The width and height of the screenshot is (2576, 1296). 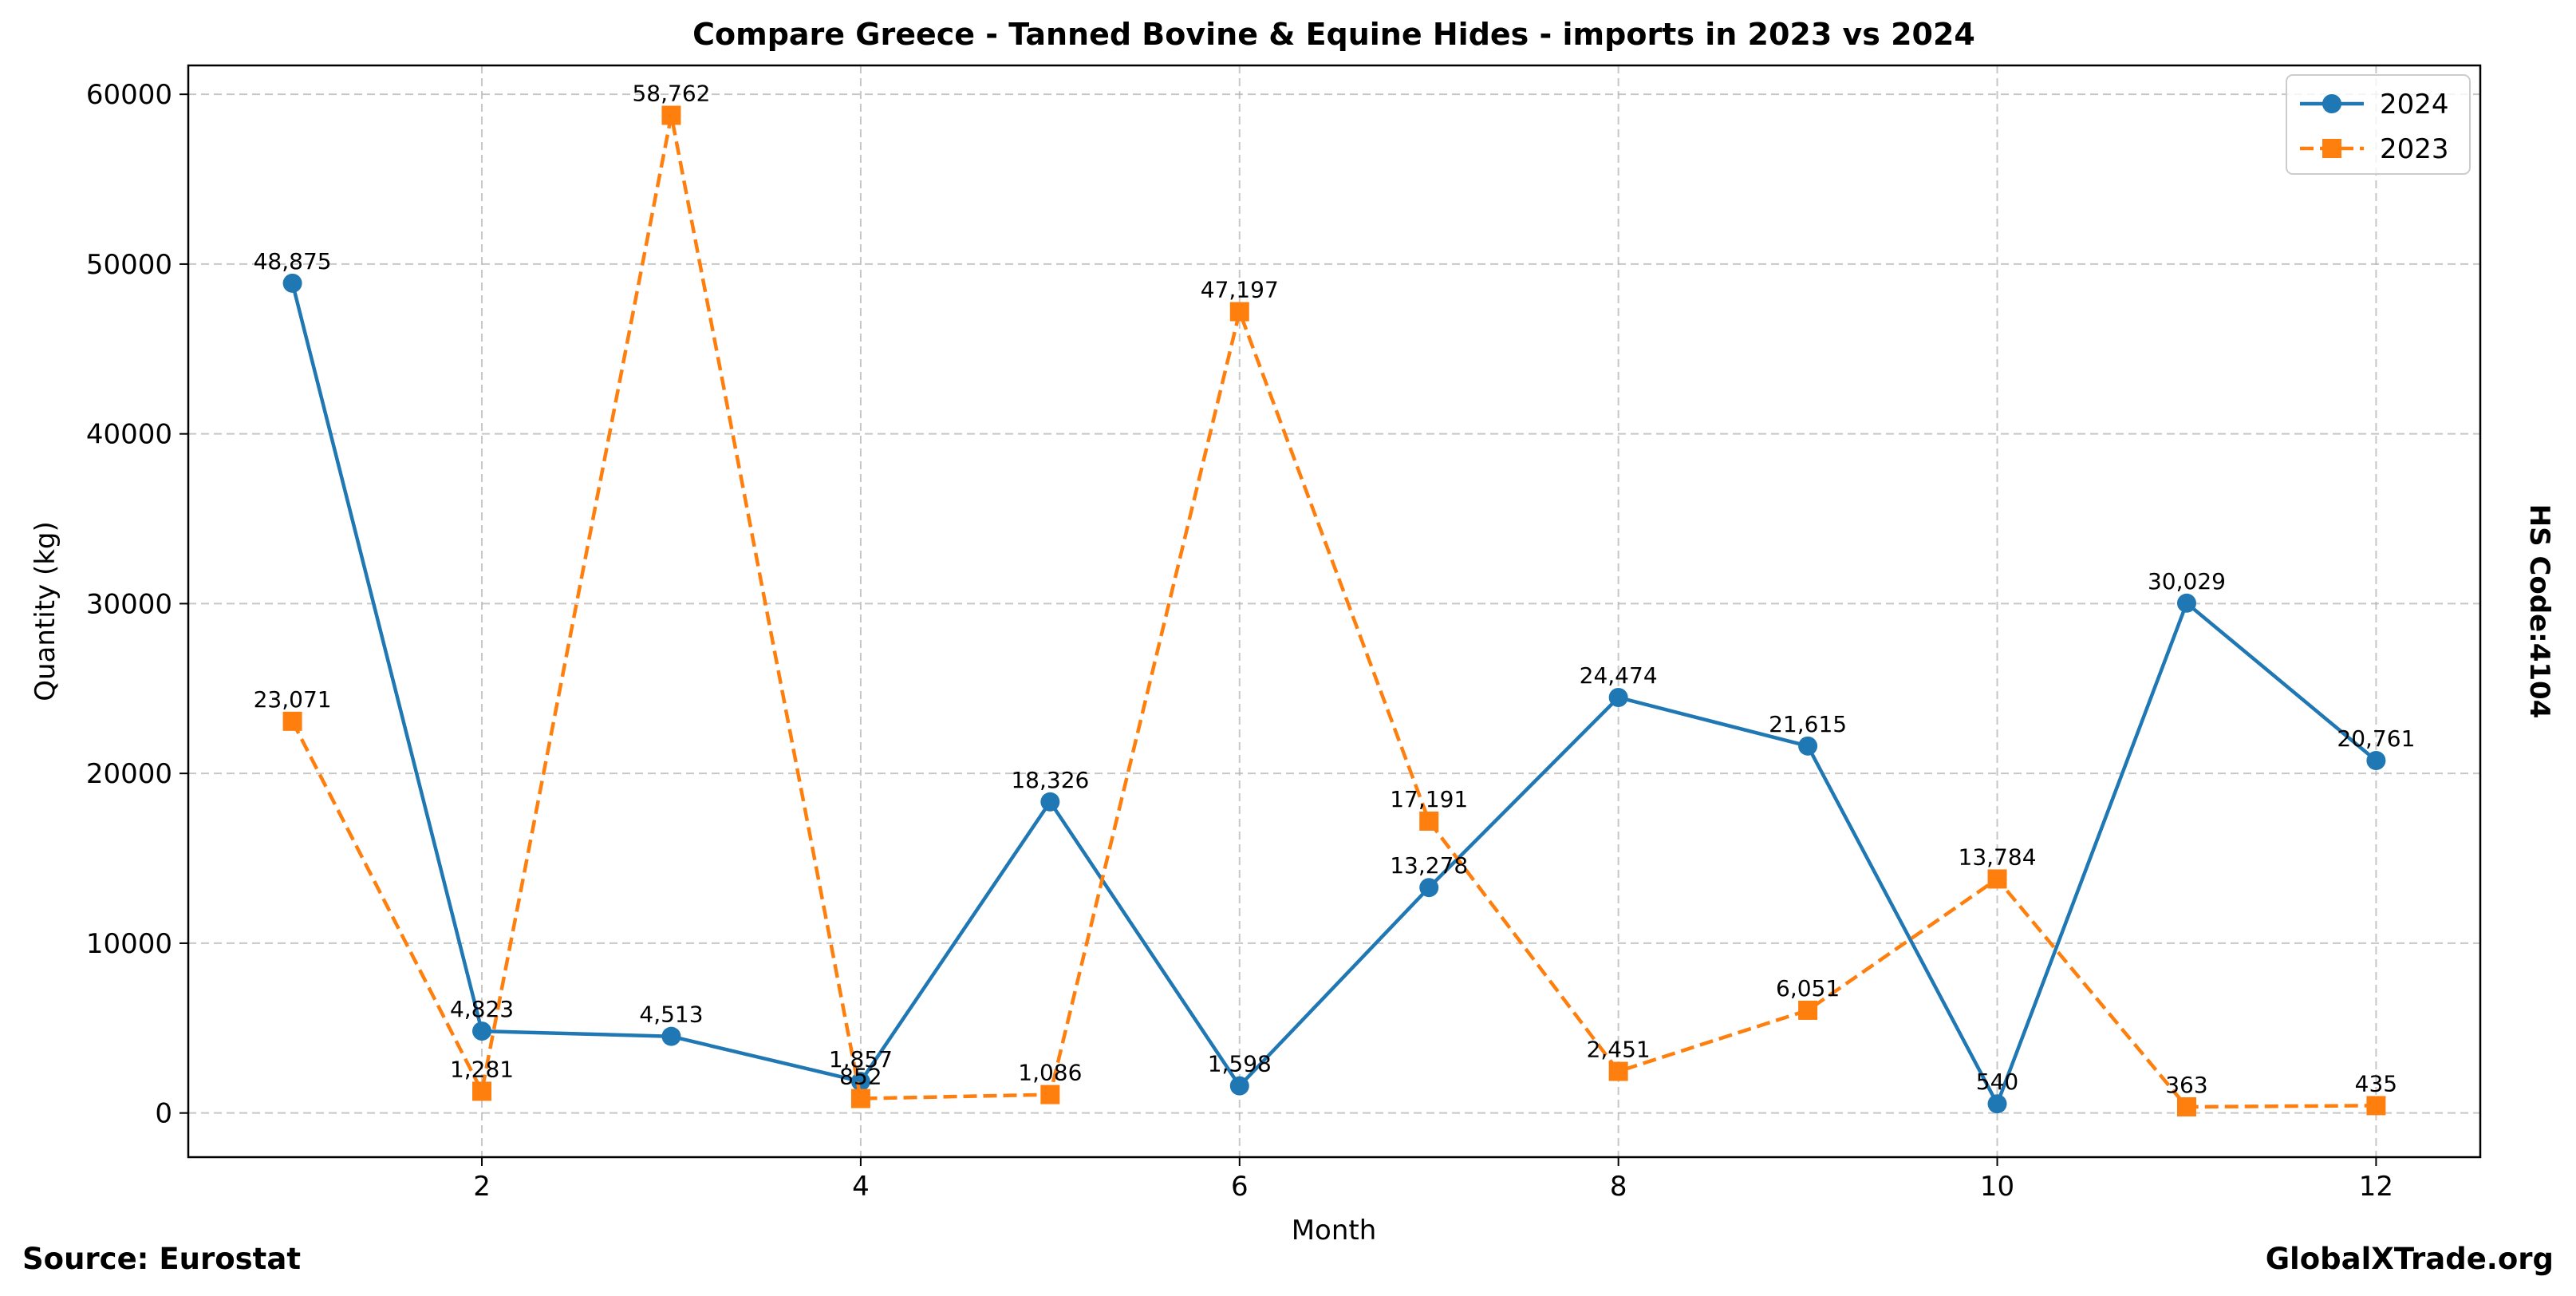 I want to click on x-tick-label: 4, so click(x=861, y=1187).